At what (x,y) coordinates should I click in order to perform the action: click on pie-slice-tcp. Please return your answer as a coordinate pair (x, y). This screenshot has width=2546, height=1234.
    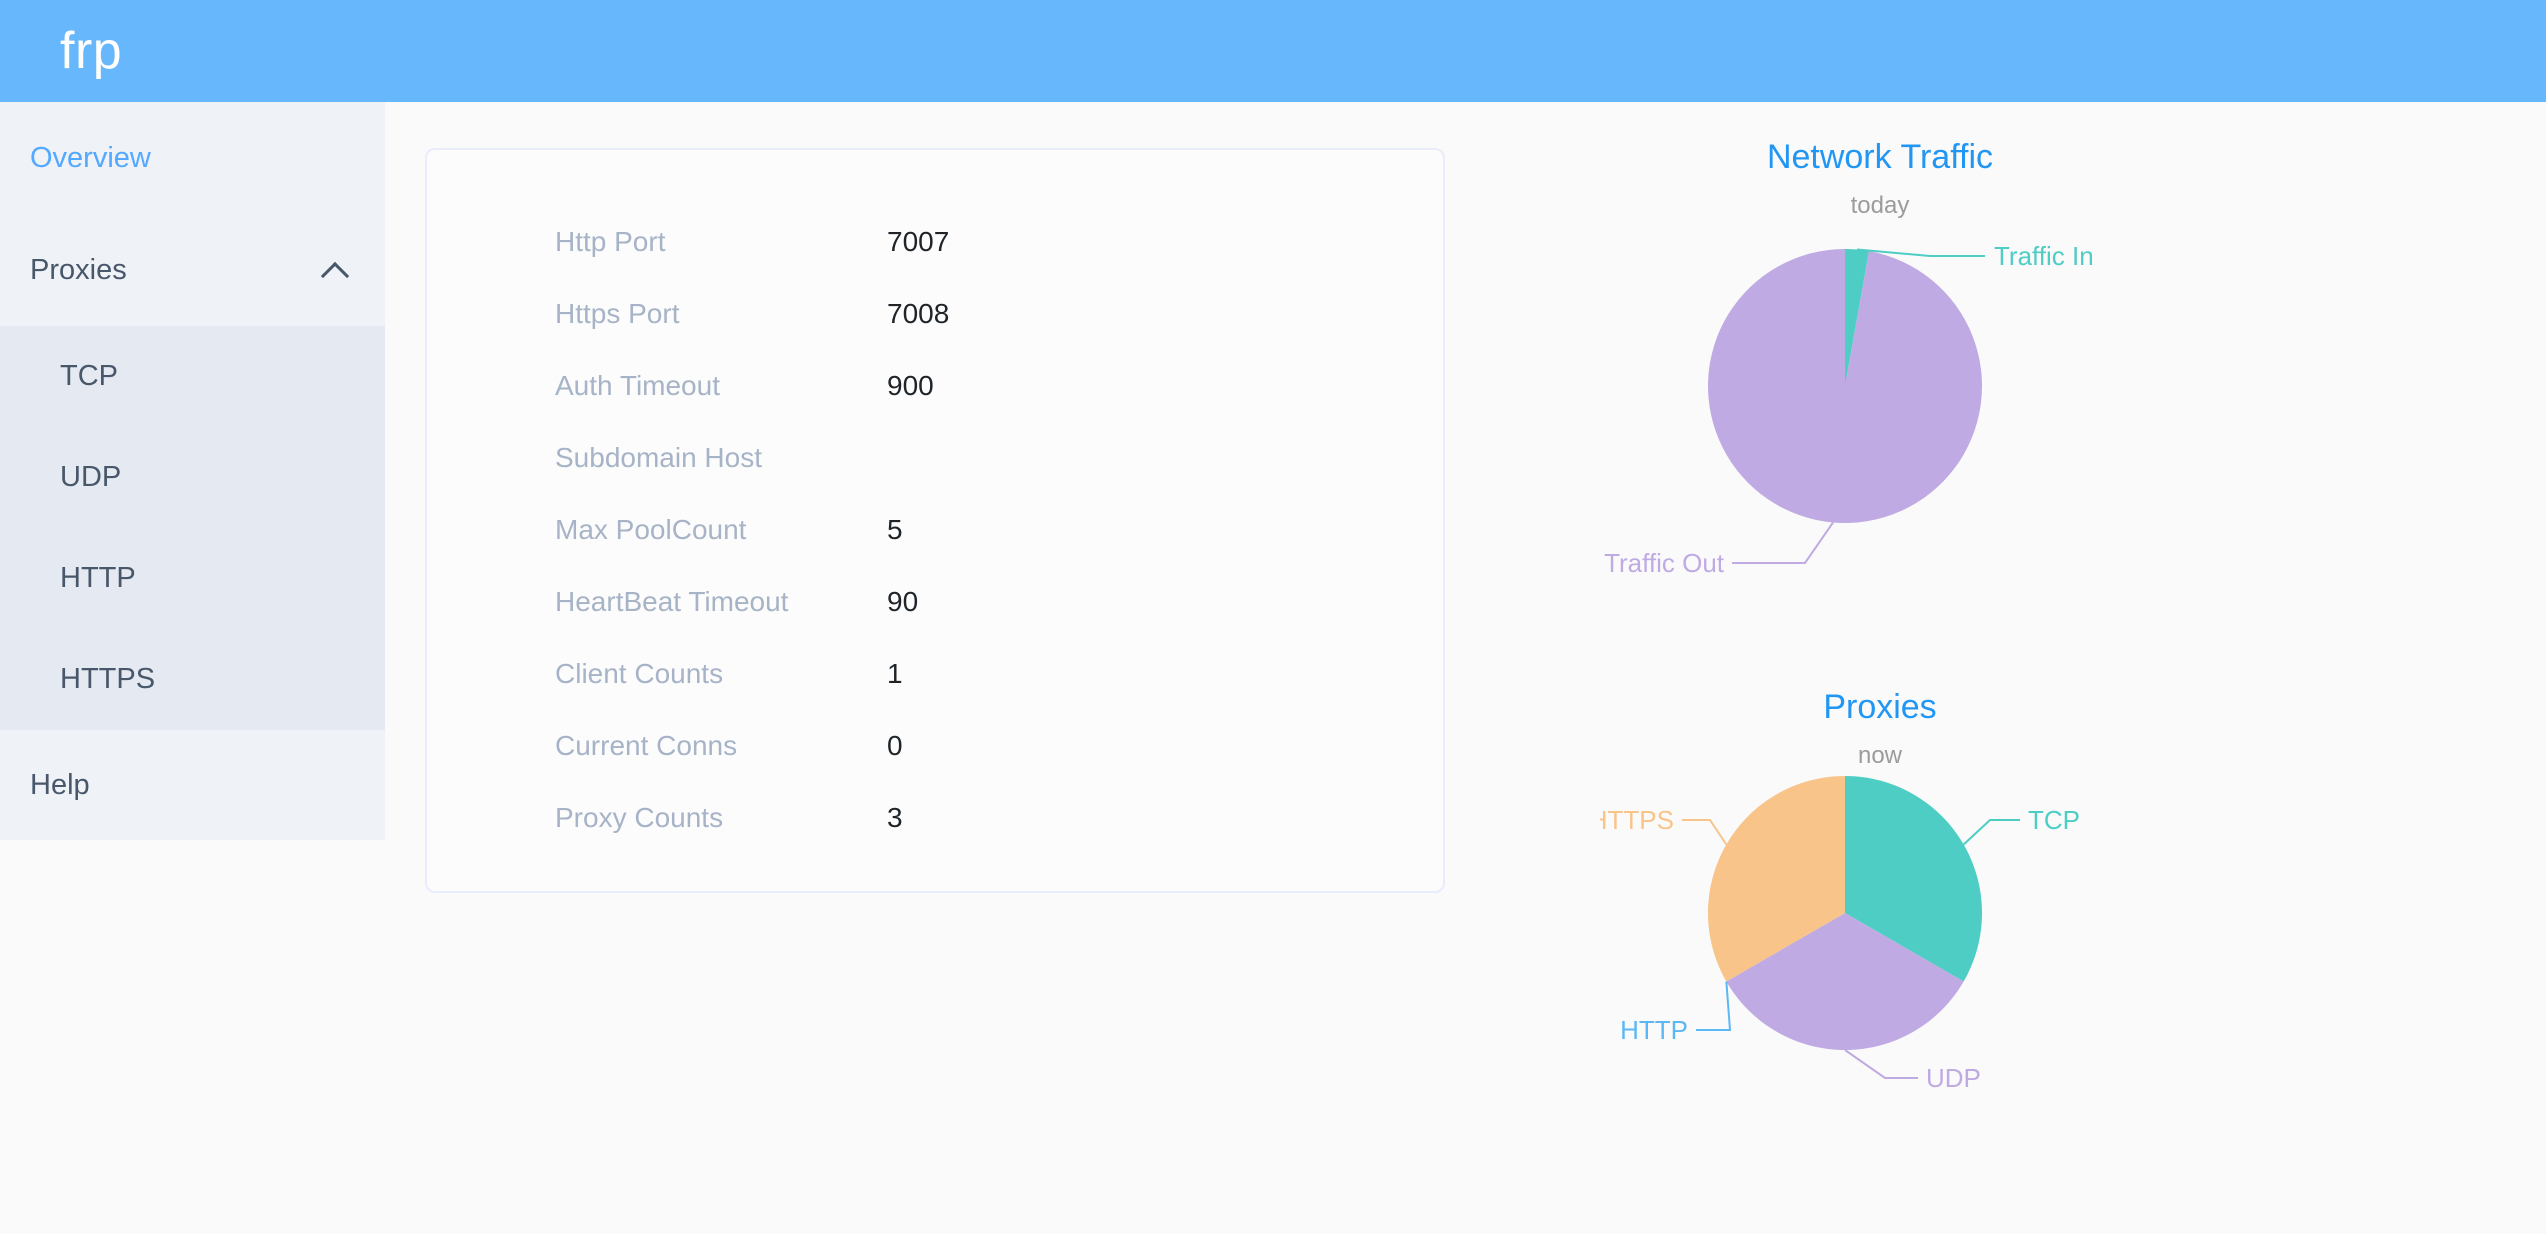
    Looking at the image, I should click on (1913, 879).